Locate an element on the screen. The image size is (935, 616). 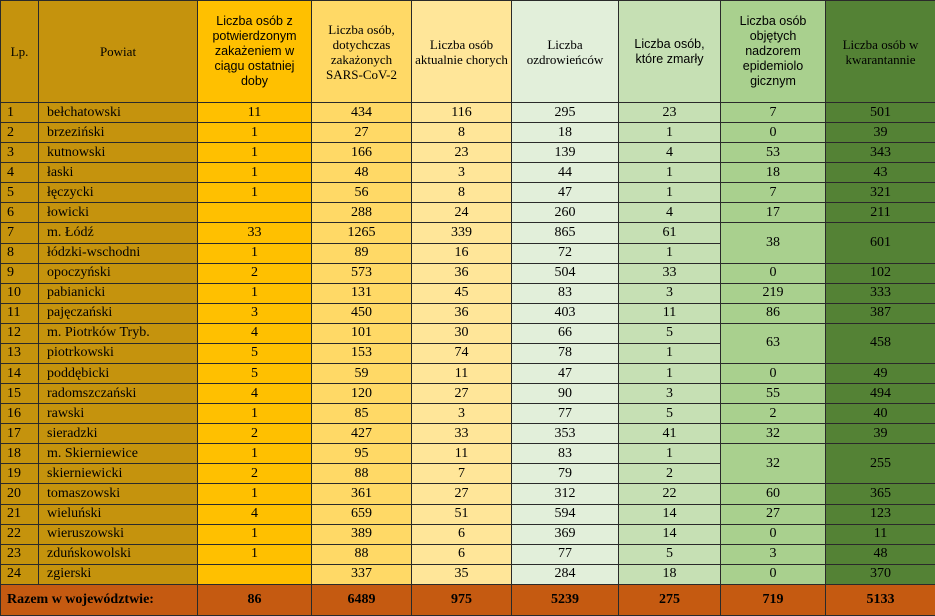
cell-deaths: 23 is located at coordinates (669, 112).